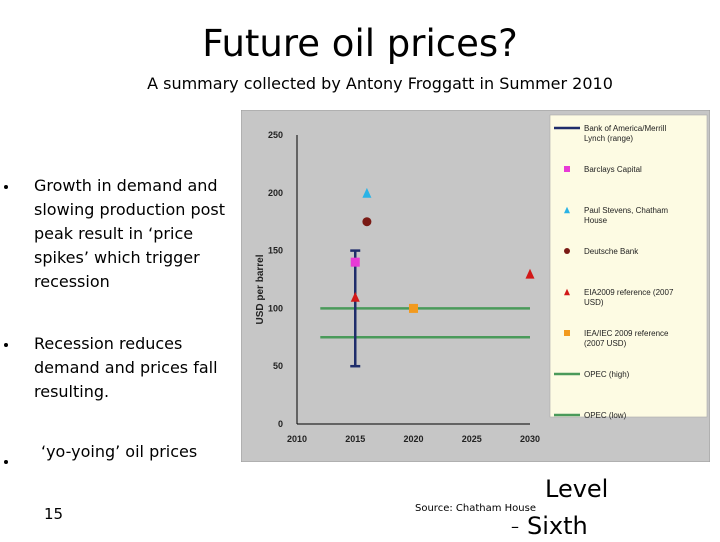  I want to click on y-tick-label: 200, so click(275, 193).